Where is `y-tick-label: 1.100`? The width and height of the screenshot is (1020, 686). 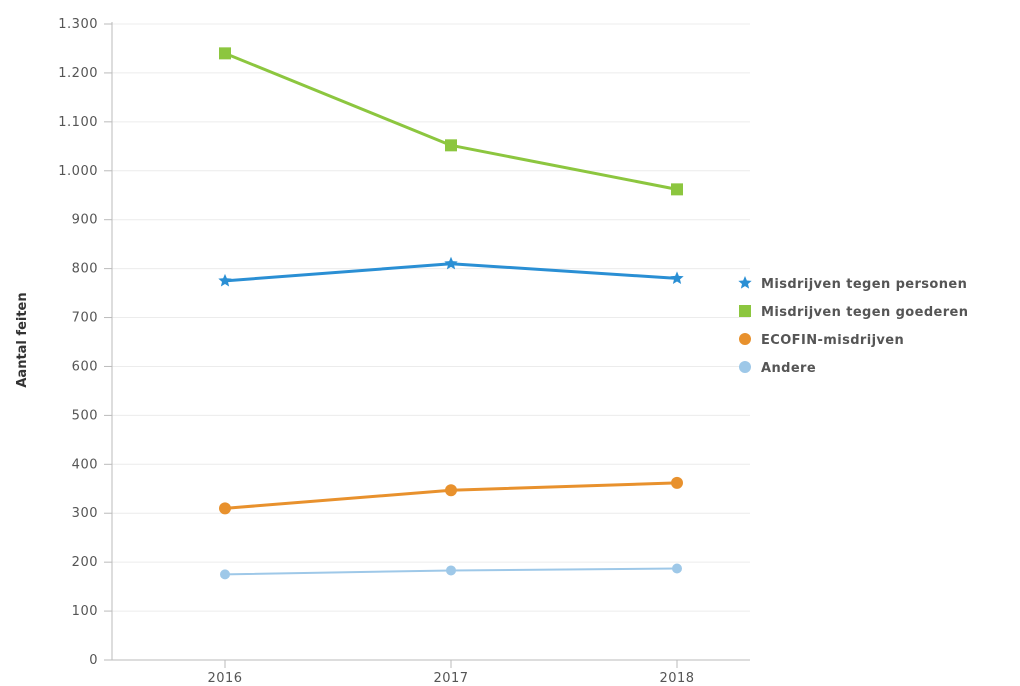
y-tick-label: 1.100 is located at coordinates (78, 122).